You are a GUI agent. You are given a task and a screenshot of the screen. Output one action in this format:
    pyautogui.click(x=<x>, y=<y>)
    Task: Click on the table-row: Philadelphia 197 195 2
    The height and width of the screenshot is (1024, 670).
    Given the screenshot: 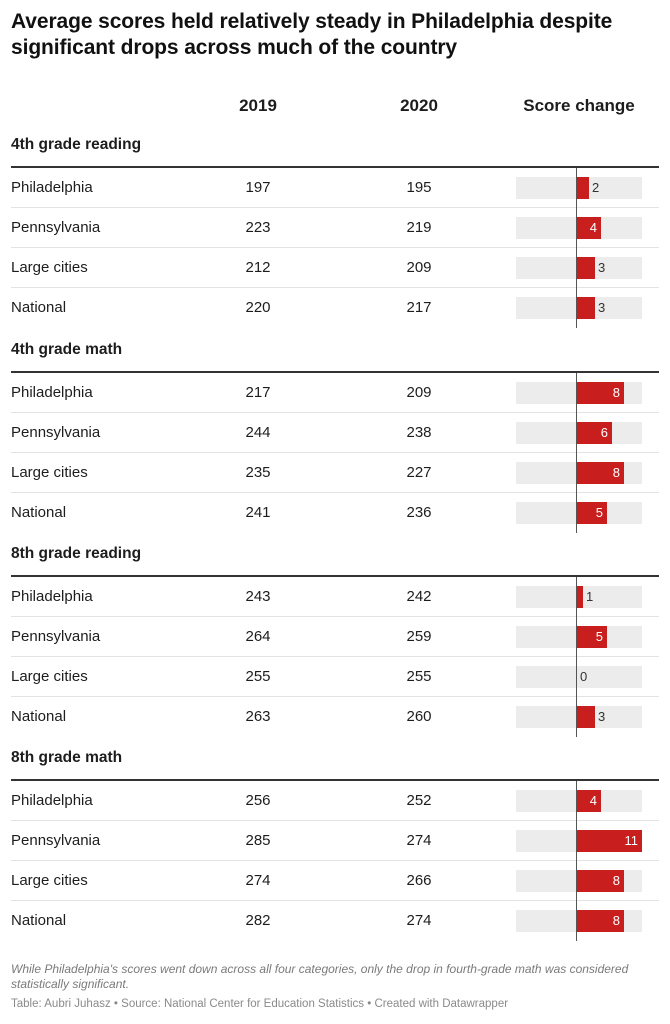 What is the action you would take?
    pyautogui.click(x=335, y=188)
    